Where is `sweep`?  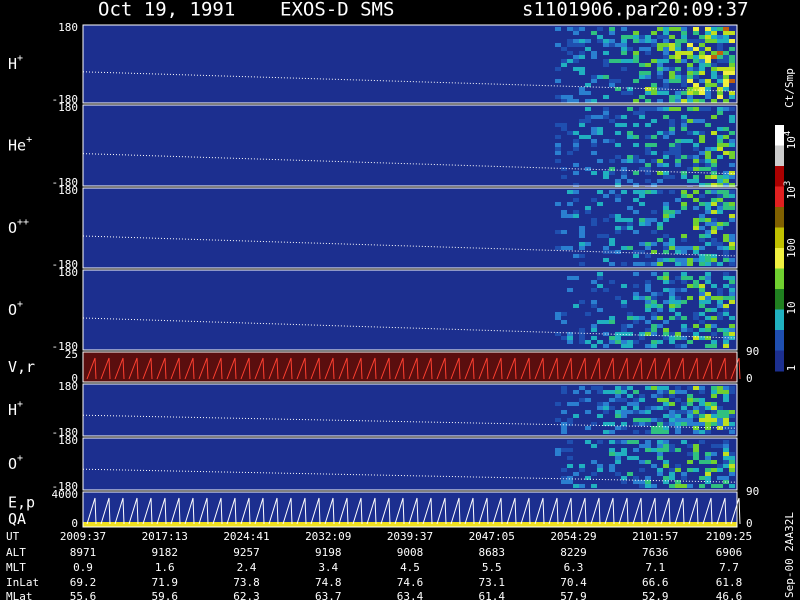 sweep is located at coordinates (273, 368).